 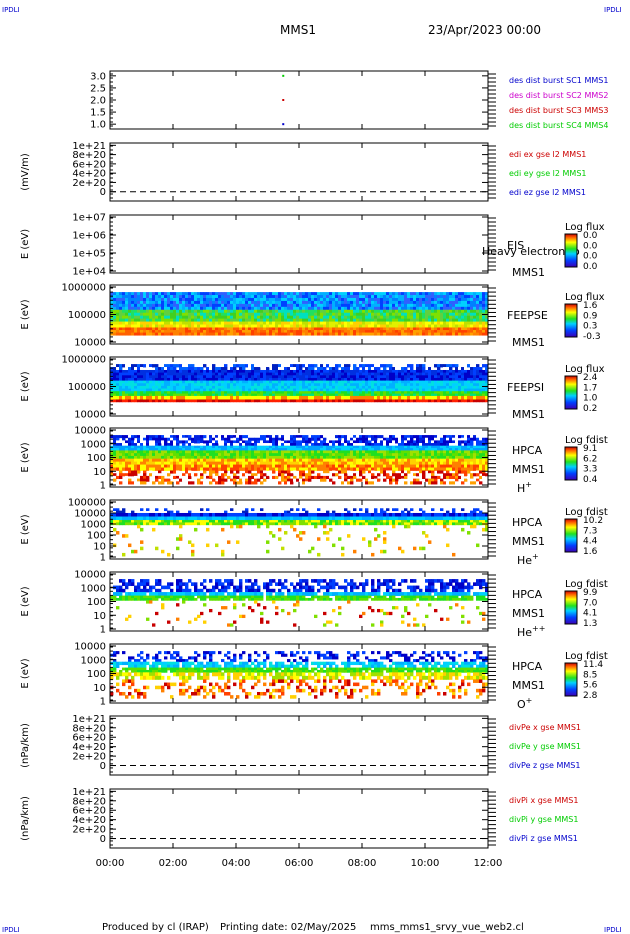 What do you see at coordinates (590, 267) in the screenshot?
I see `colorbar-value: 0.0` at bounding box center [590, 267].